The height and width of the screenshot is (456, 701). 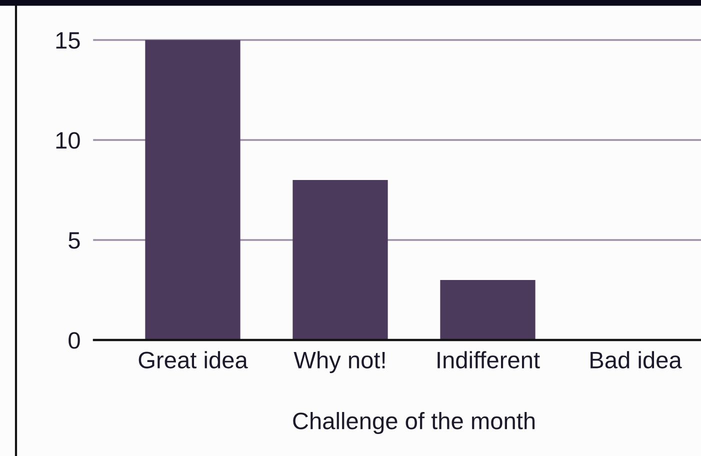 I want to click on y-tick-label: 10, so click(x=68, y=140).